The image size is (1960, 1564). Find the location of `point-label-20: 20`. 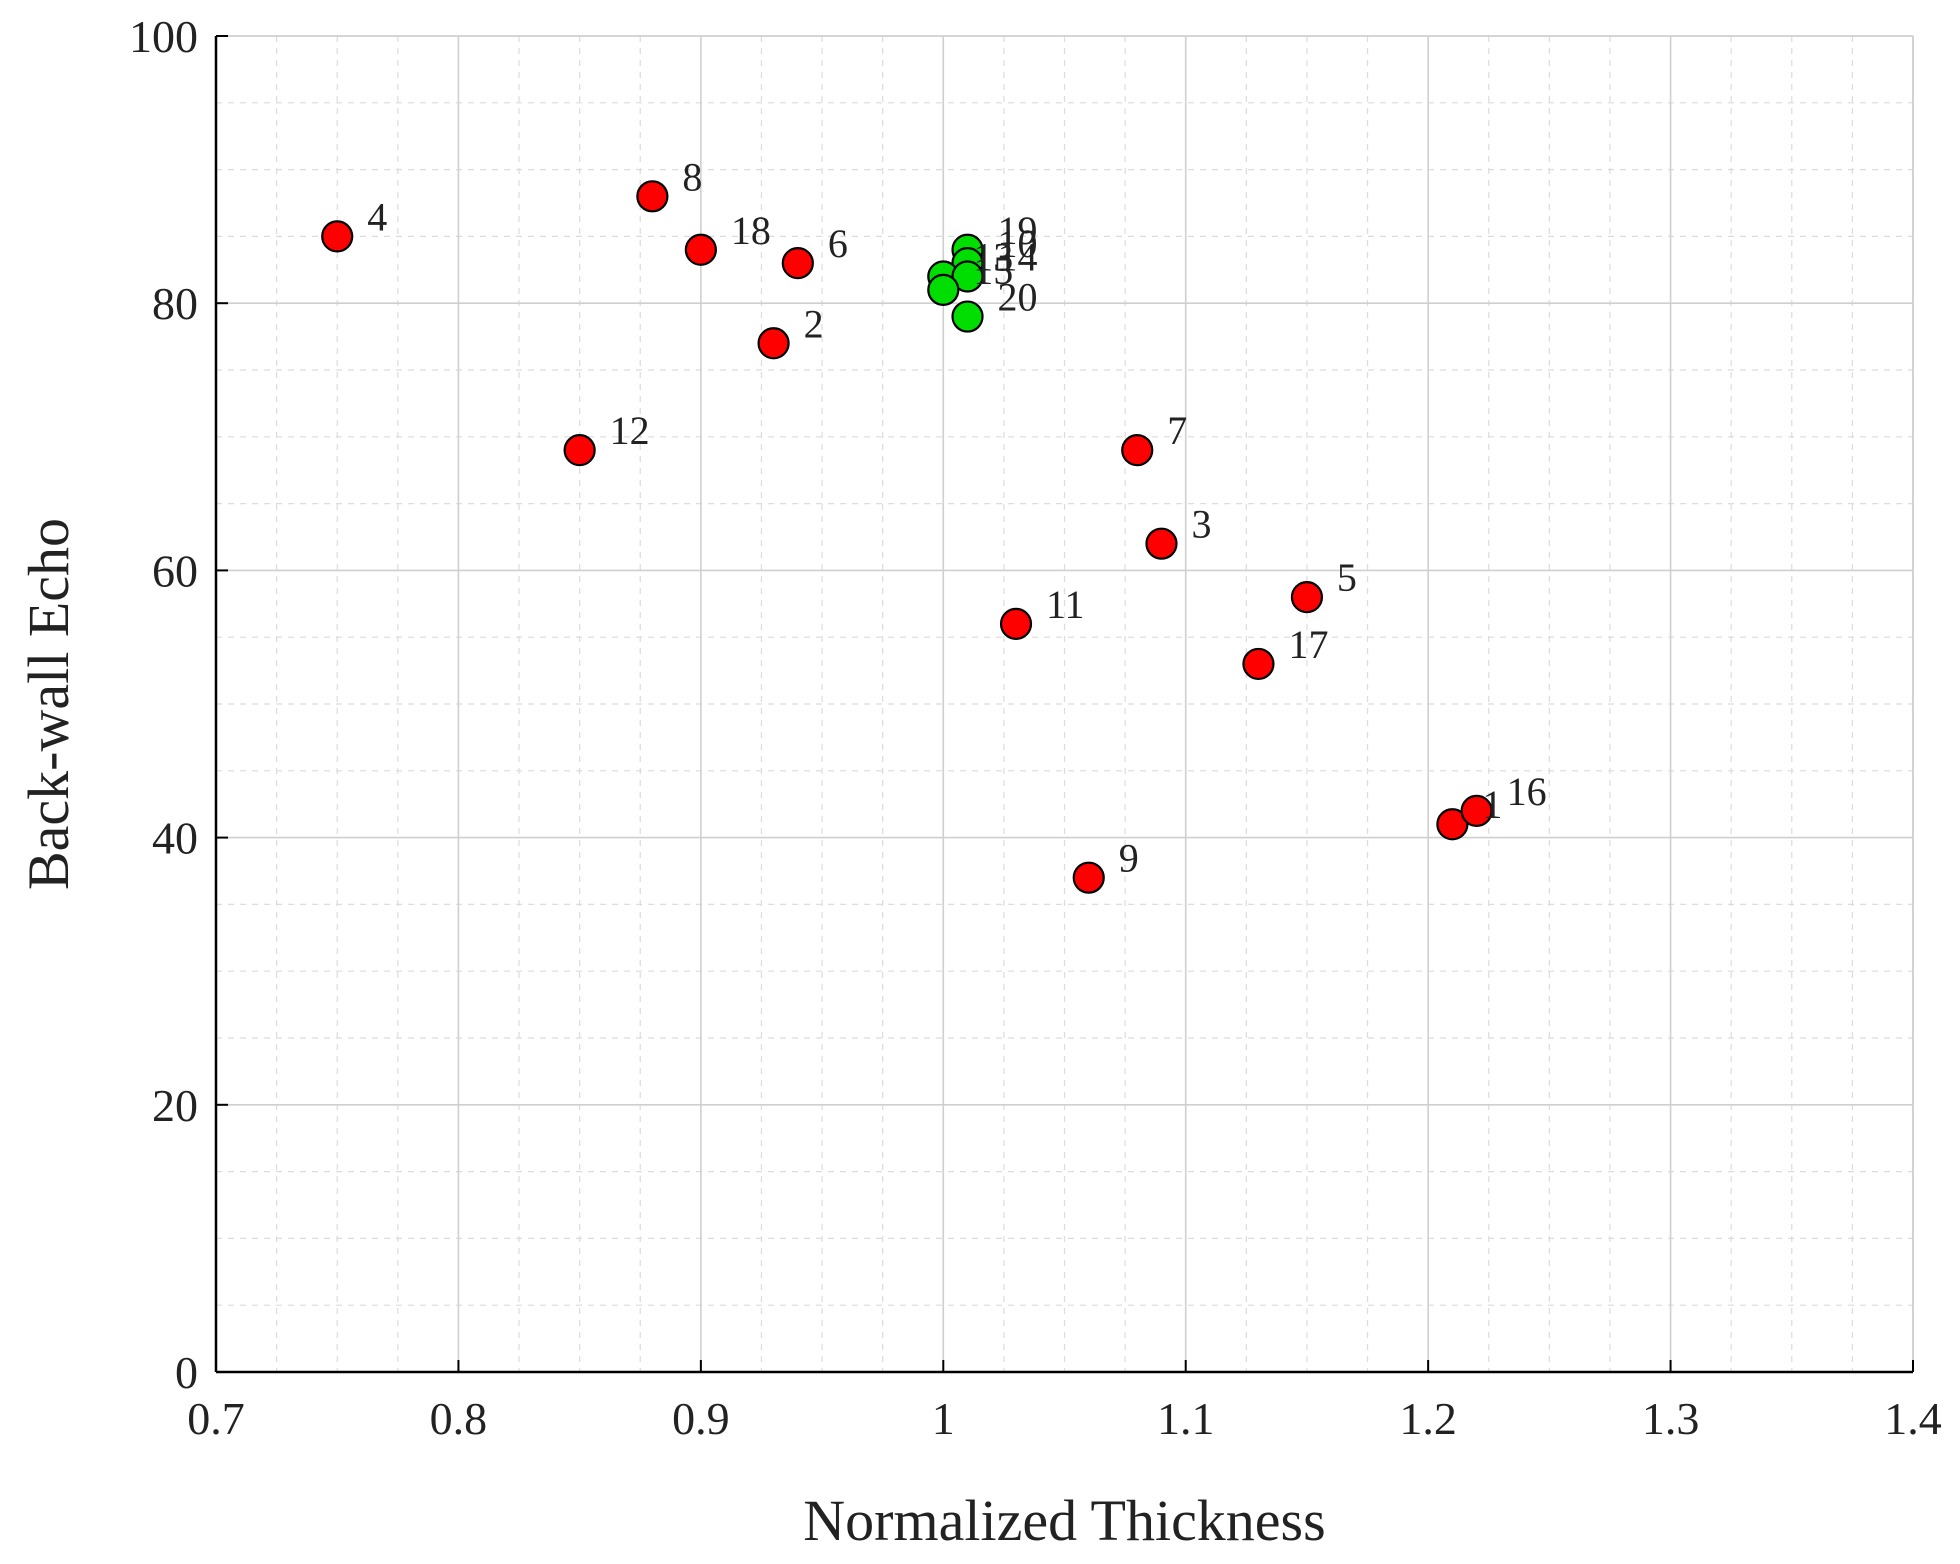

point-label-20: 20 is located at coordinates (1018, 297).